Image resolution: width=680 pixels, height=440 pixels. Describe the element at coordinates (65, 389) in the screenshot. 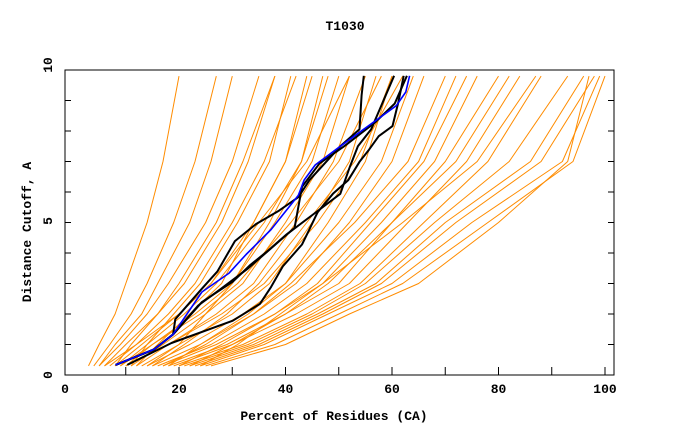

I see `x-tick-label: 0` at that location.